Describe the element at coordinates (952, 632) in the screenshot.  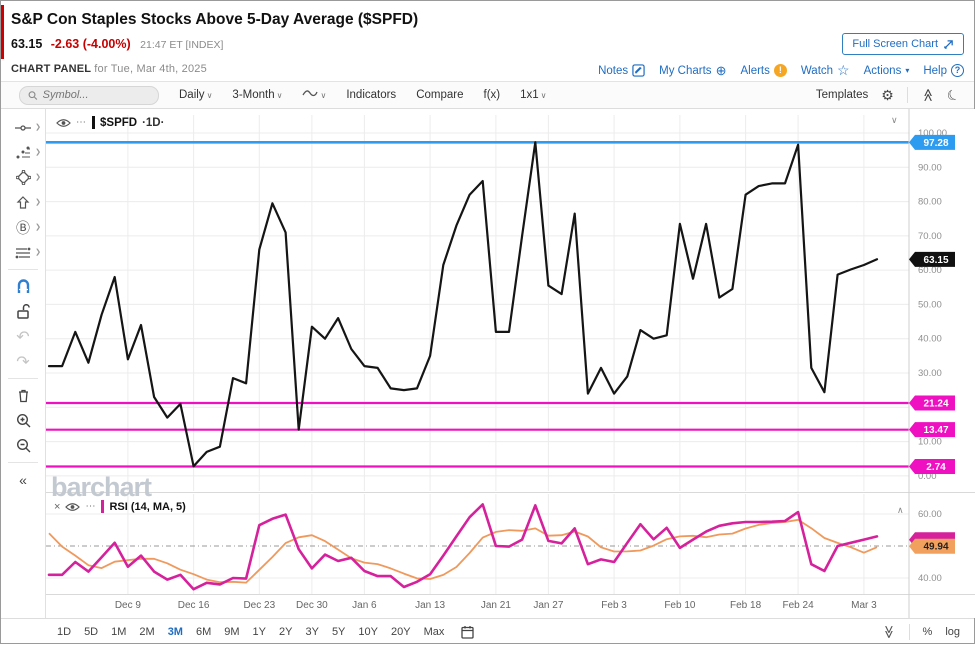
I see `log-scale-button: log` at that location.